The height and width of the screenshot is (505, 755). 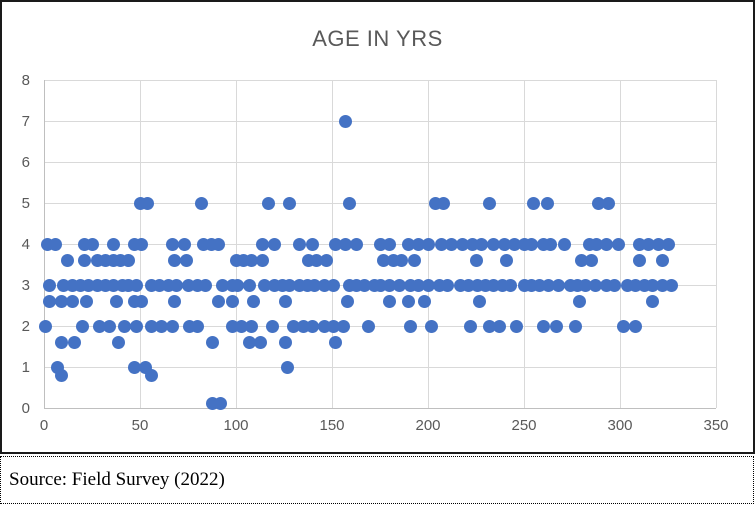 What do you see at coordinates (140, 425) in the screenshot?
I see `x-tick-label-50: 50` at bounding box center [140, 425].